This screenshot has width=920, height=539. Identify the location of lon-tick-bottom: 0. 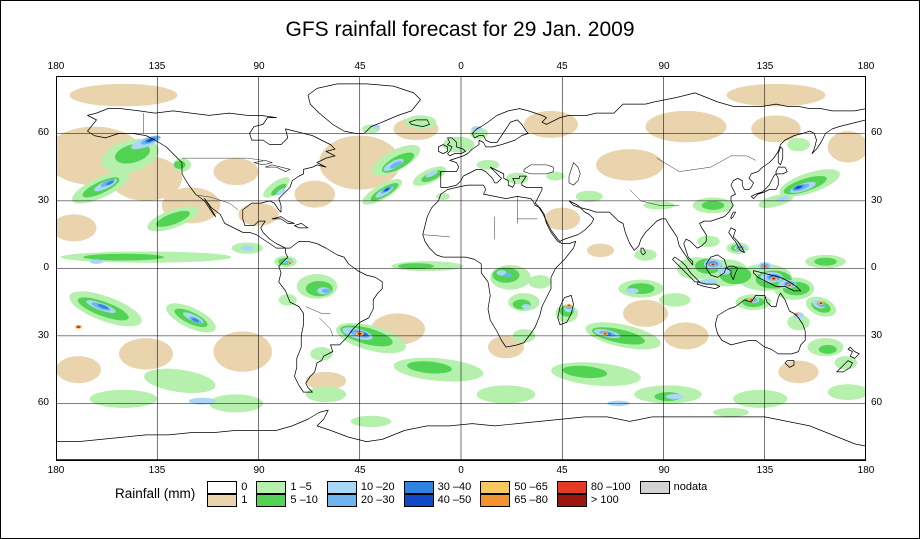
(461, 470).